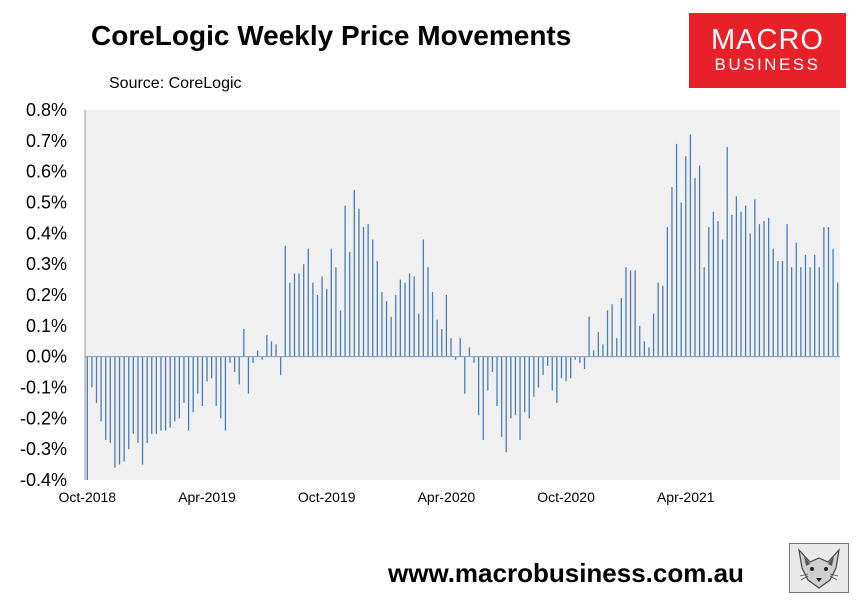 This screenshot has height=606, width=859. I want to click on y-tick-label: -0.2%, so click(43, 418).